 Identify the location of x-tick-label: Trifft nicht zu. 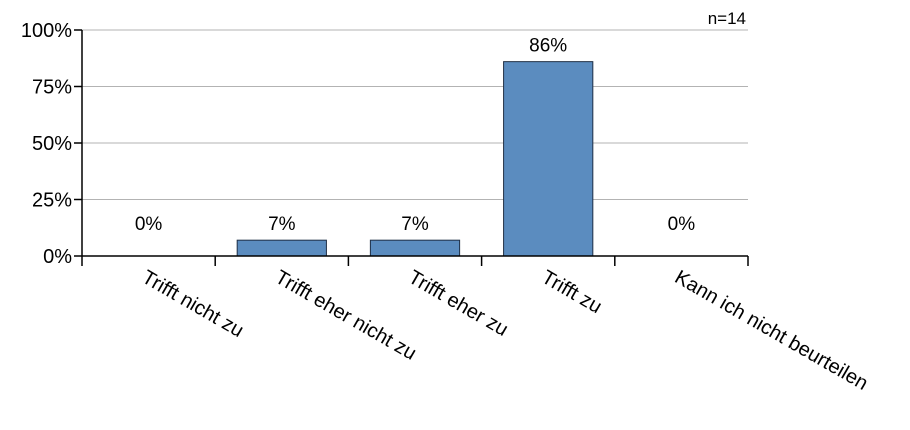
(192, 304).